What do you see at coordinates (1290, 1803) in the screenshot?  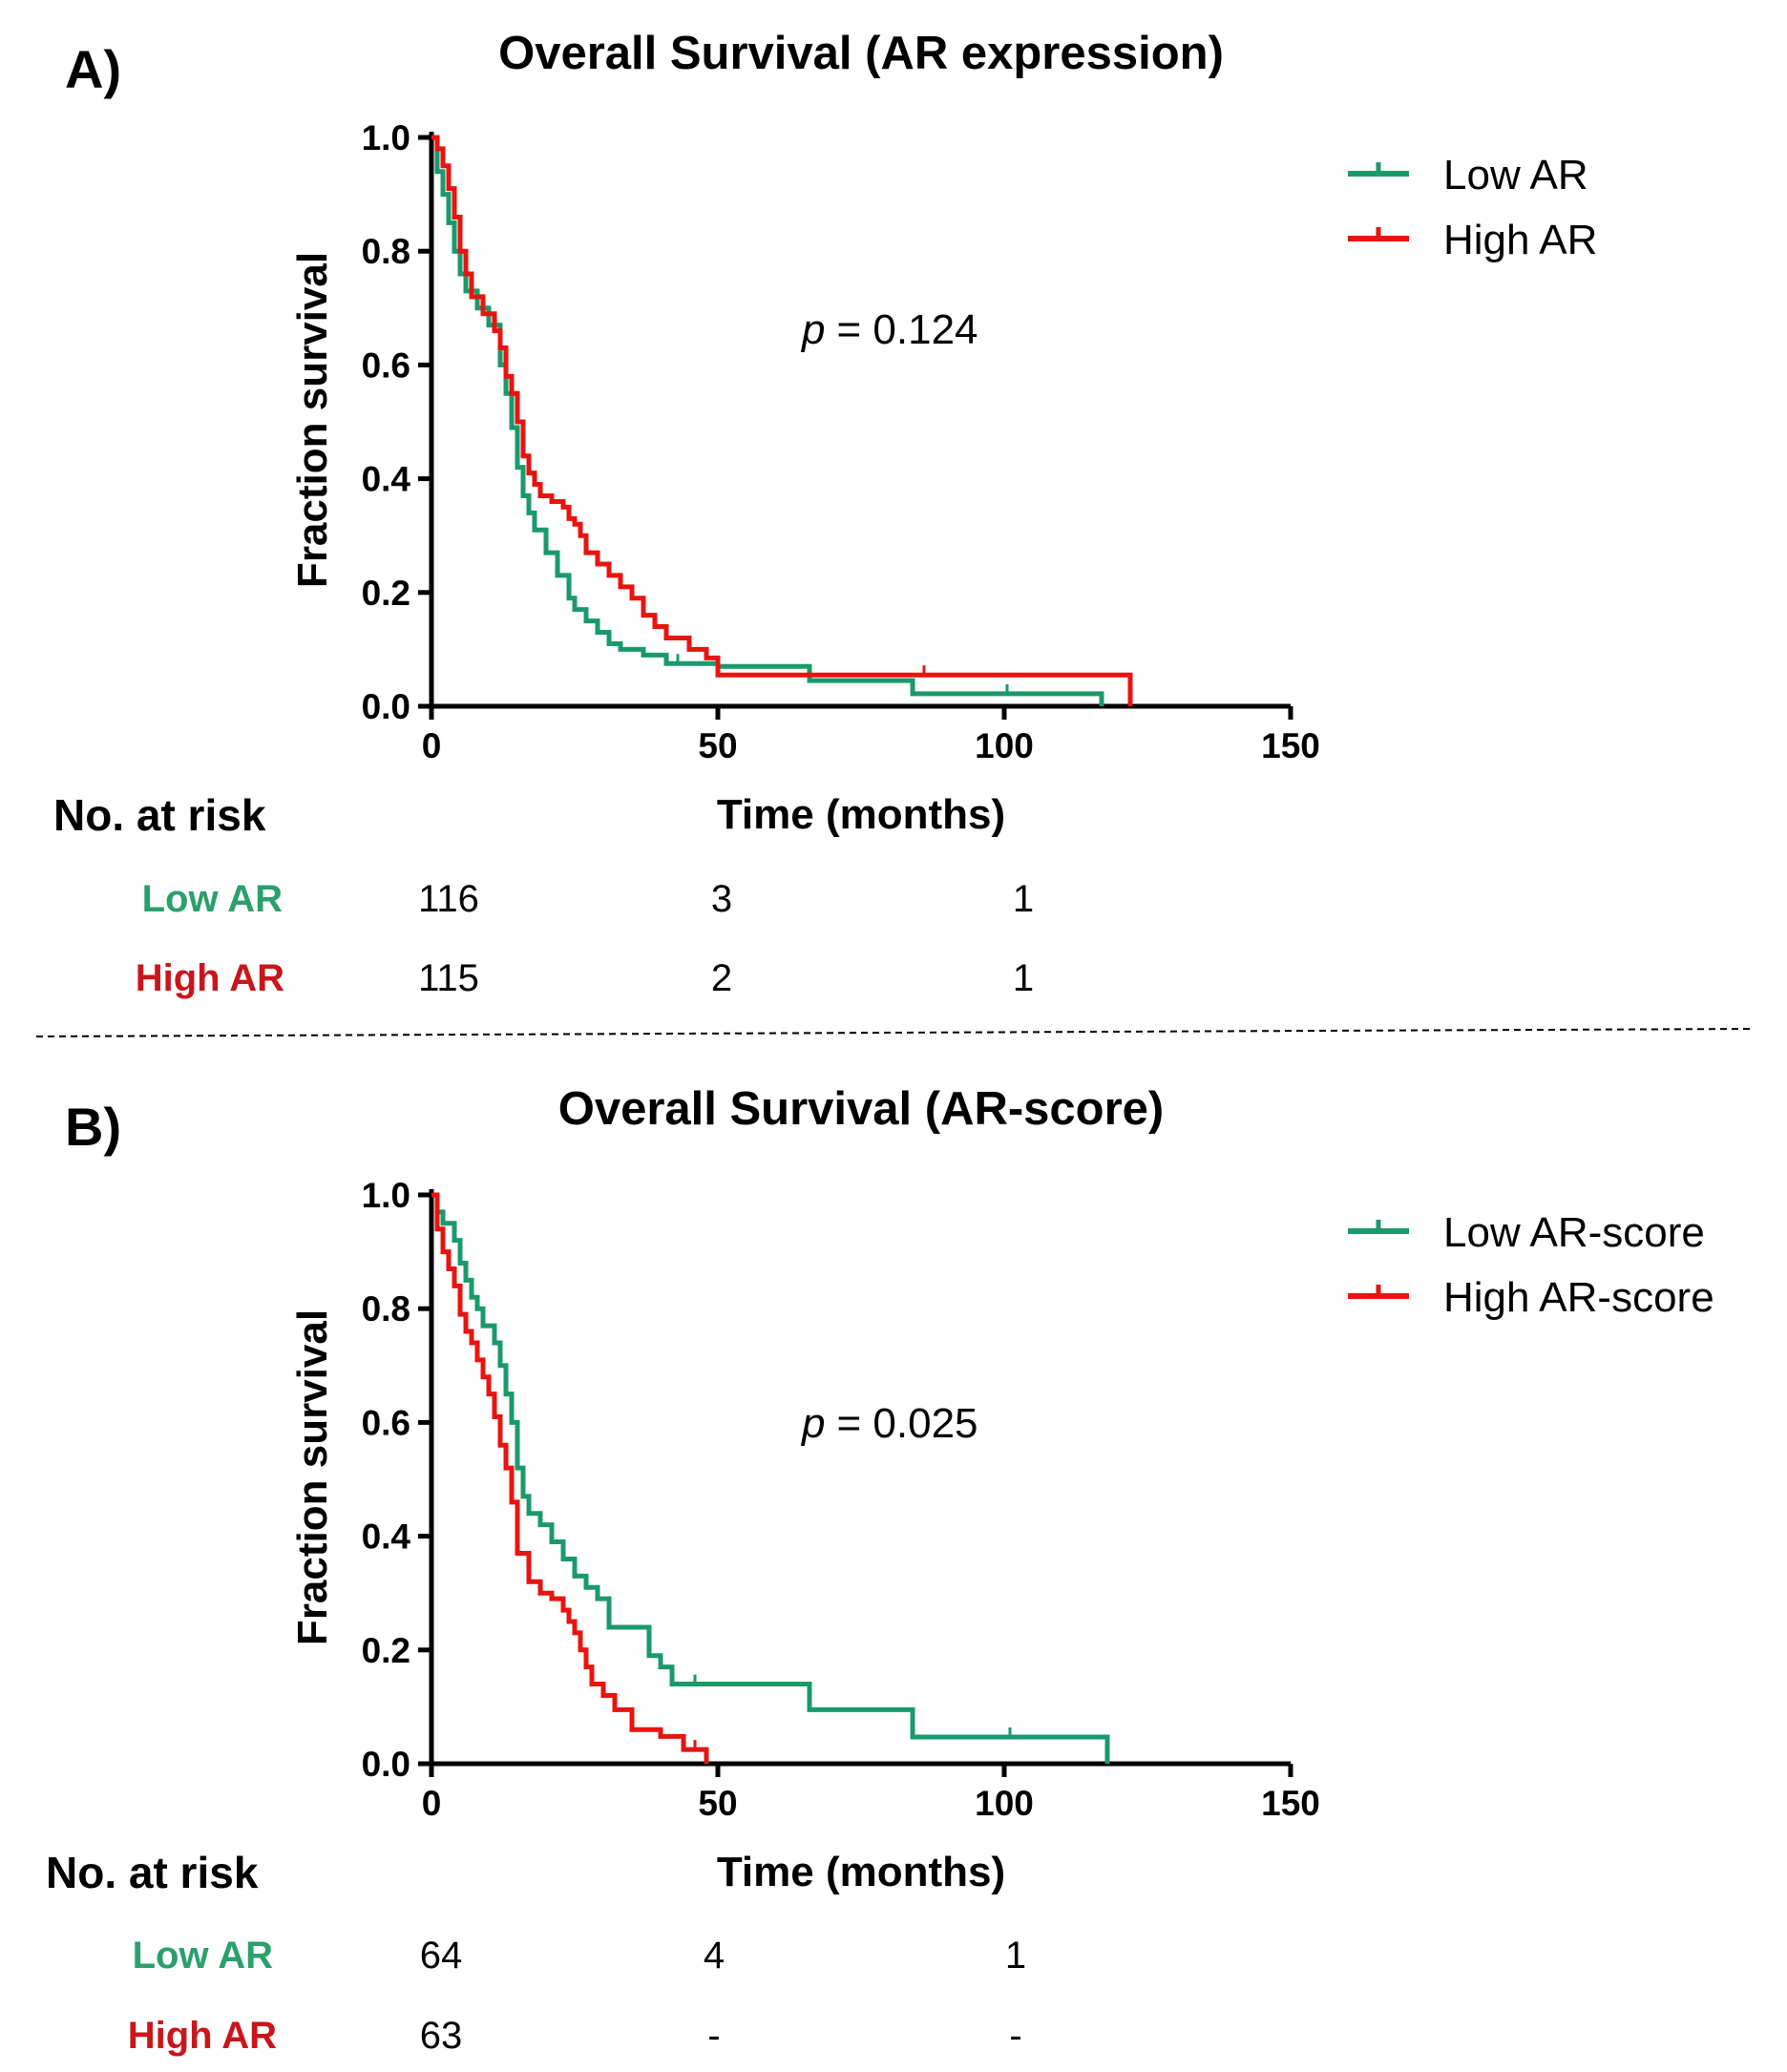 I see `panel-b-x-tick-label: 150` at bounding box center [1290, 1803].